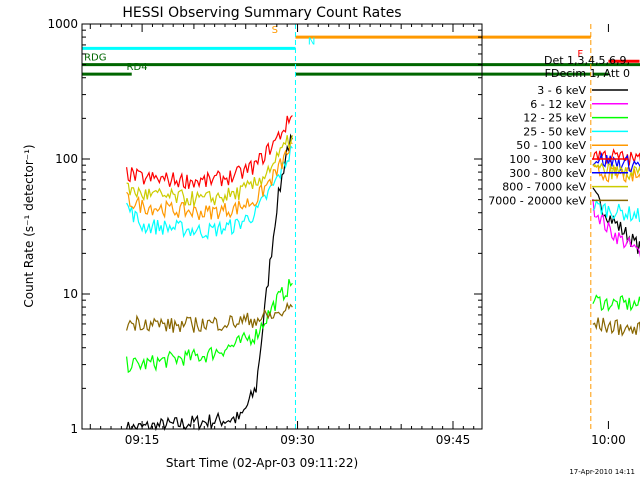 Image resolution: width=640 pixels, height=480 pixels. What do you see at coordinates (297, 440) in the screenshot?
I see `x-tick-label: 09:30` at bounding box center [297, 440].